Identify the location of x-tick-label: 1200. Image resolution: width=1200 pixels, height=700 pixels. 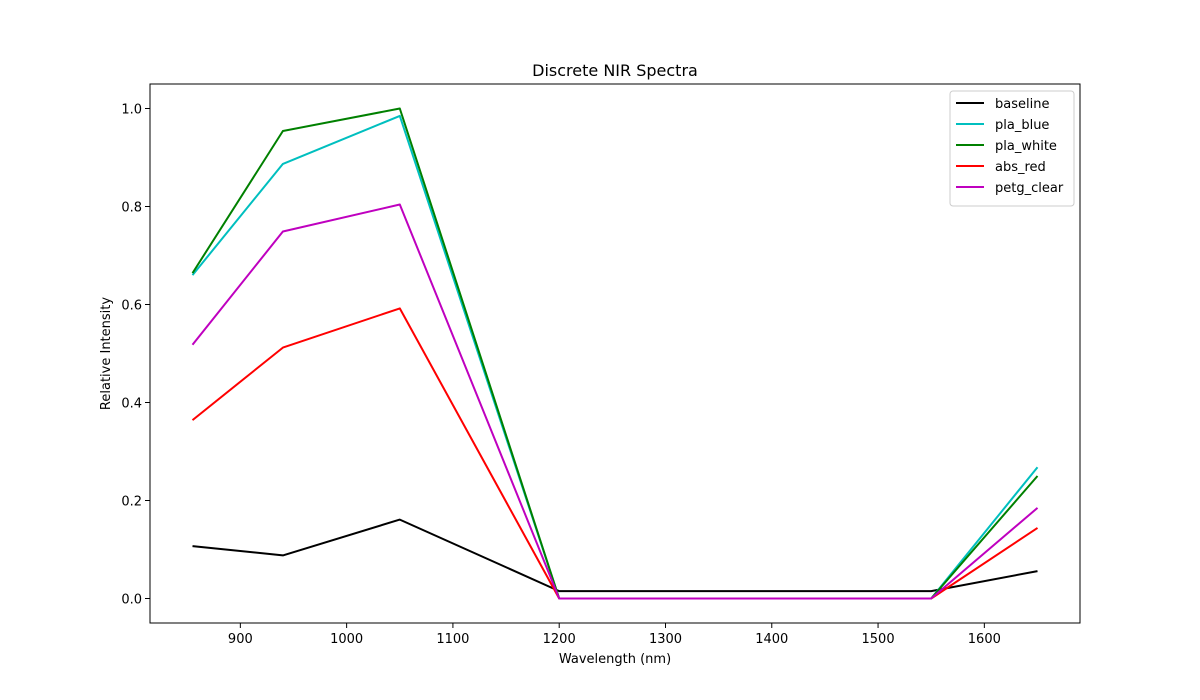
(559, 639).